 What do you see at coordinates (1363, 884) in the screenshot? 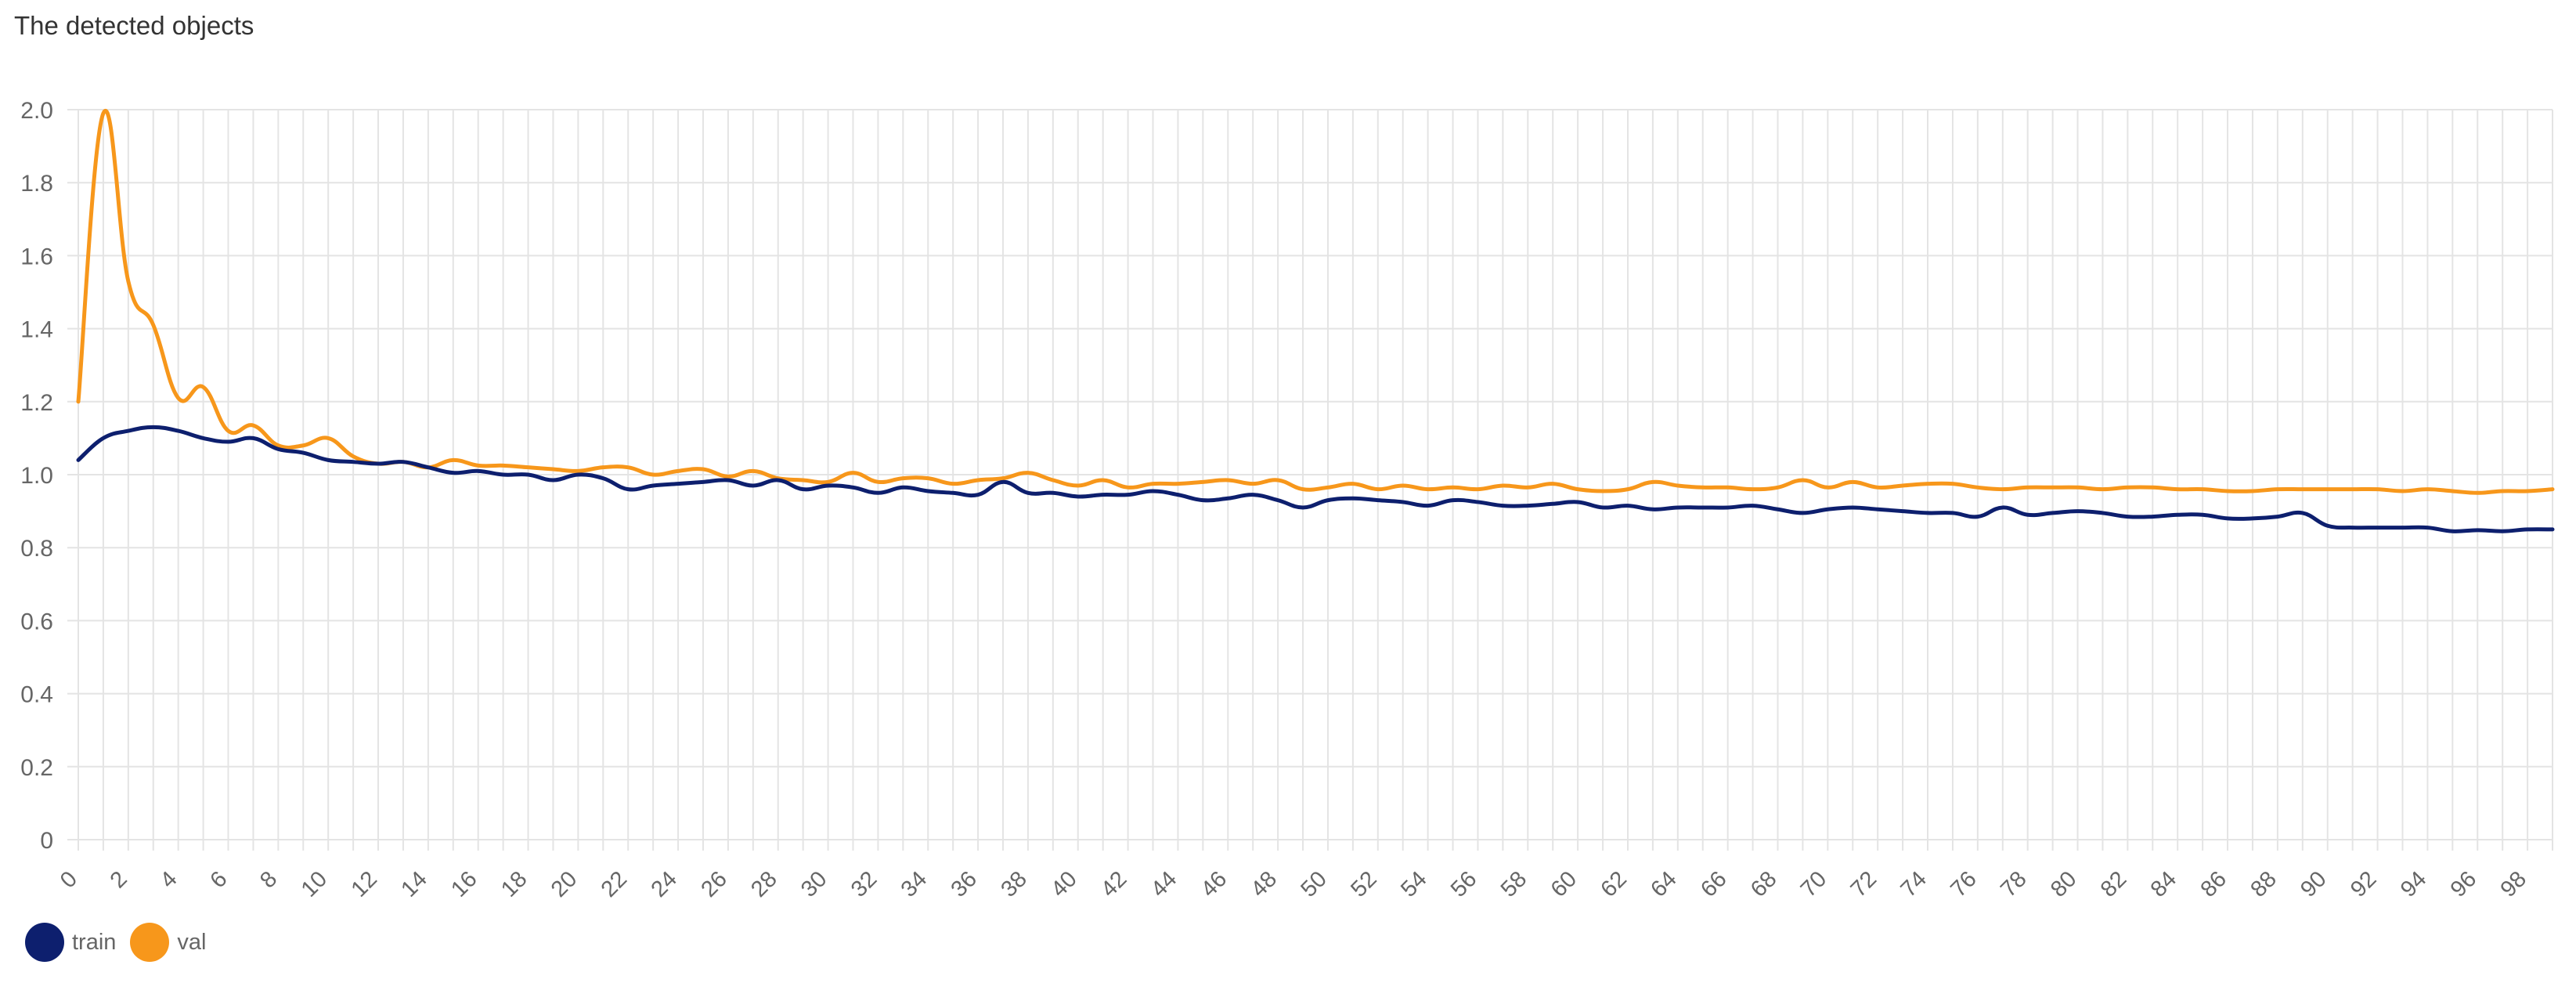
I see `x-tick-label: 52` at bounding box center [1363, 884].